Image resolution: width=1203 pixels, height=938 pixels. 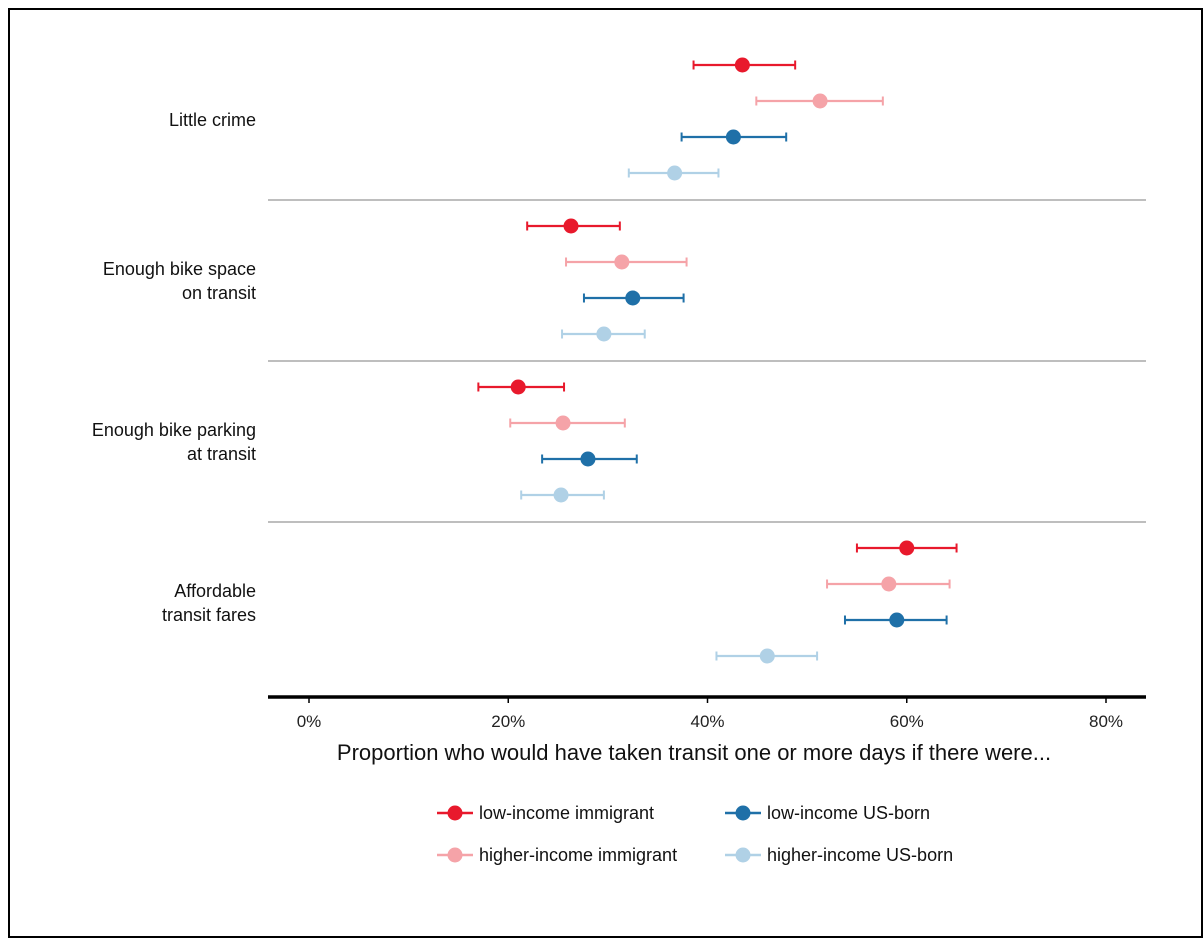 I want to click on x-tick-label: 20%, so click(x=508, y=721).